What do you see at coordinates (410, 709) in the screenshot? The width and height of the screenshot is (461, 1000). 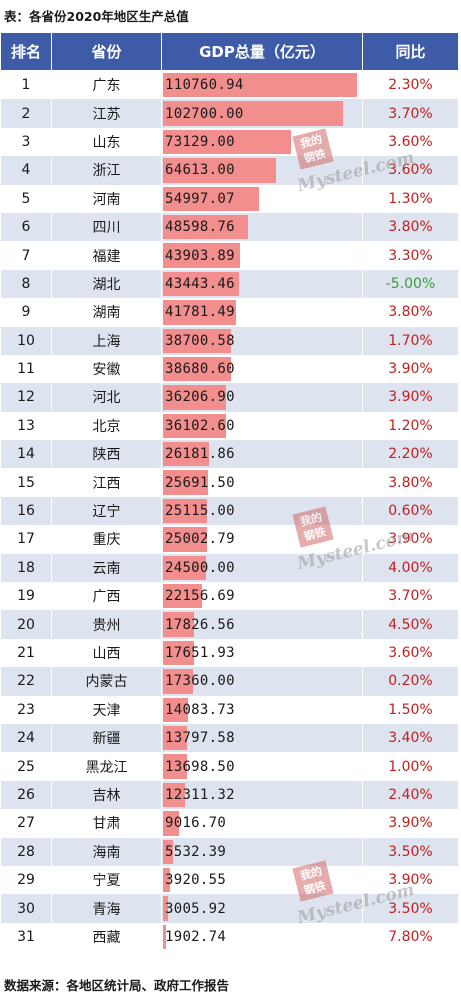 I see `growth-cell: 1.50%` at bounding box center [410, 709].